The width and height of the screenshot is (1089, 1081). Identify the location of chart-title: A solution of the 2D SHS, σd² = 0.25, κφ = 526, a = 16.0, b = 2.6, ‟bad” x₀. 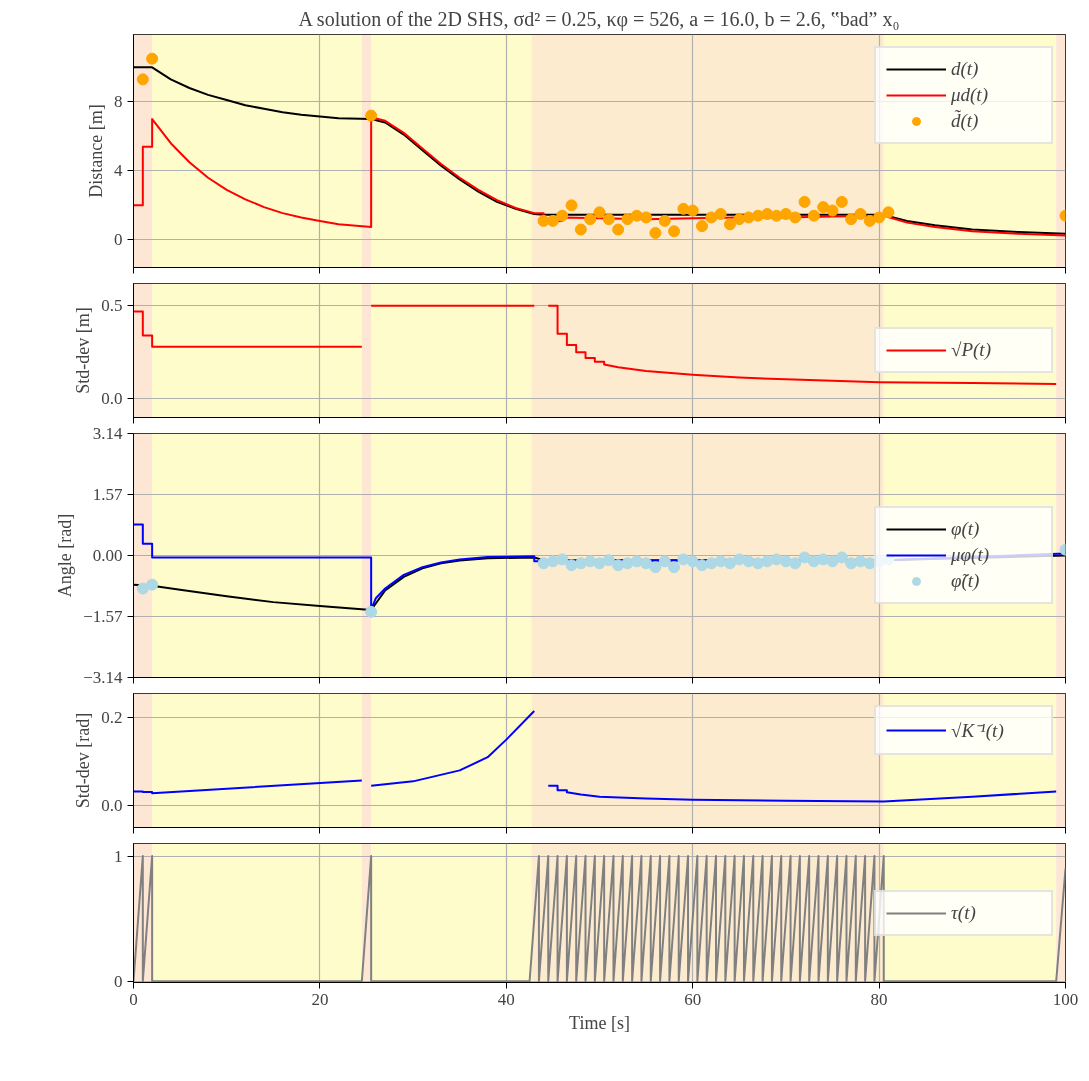
(599, 19).